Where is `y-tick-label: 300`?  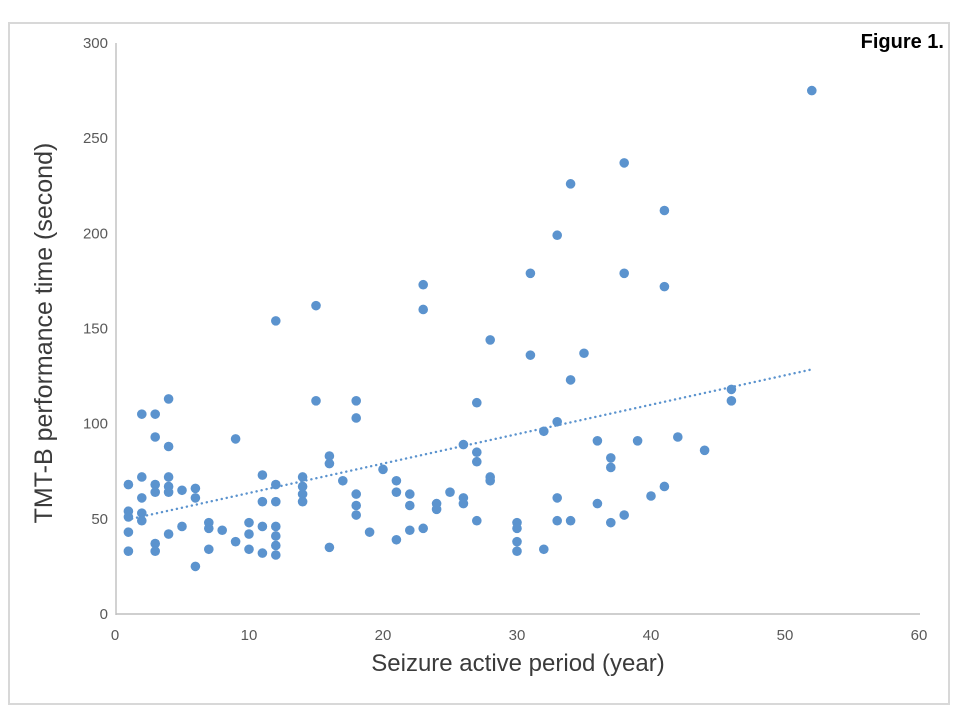 y-tick-label: 300 is located at coordinates (95, 43).